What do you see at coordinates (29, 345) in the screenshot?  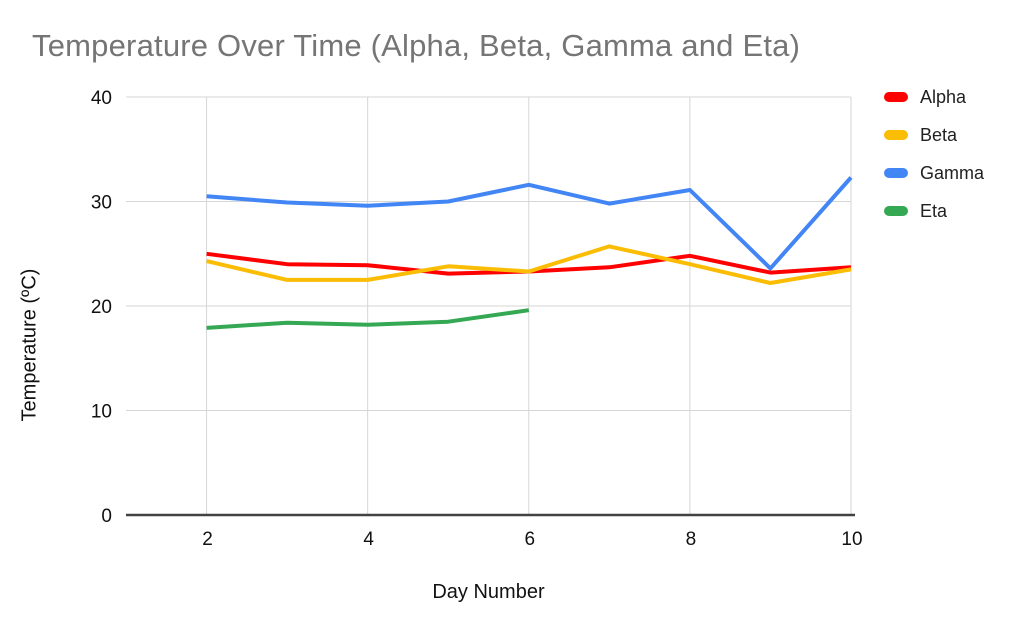 I see `y-axis-title: Temperature (ºC)` at bounding box center [29, 345].